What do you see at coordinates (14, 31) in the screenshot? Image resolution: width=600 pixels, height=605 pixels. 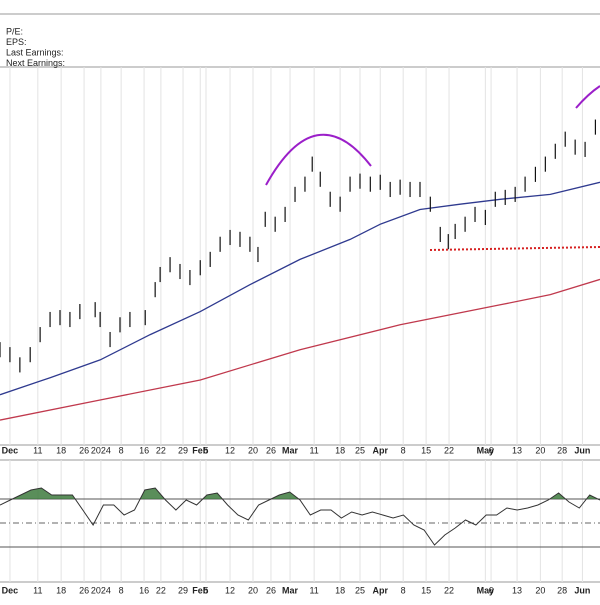 I see `info-label: P/E:` at bounding box center [14, 31].